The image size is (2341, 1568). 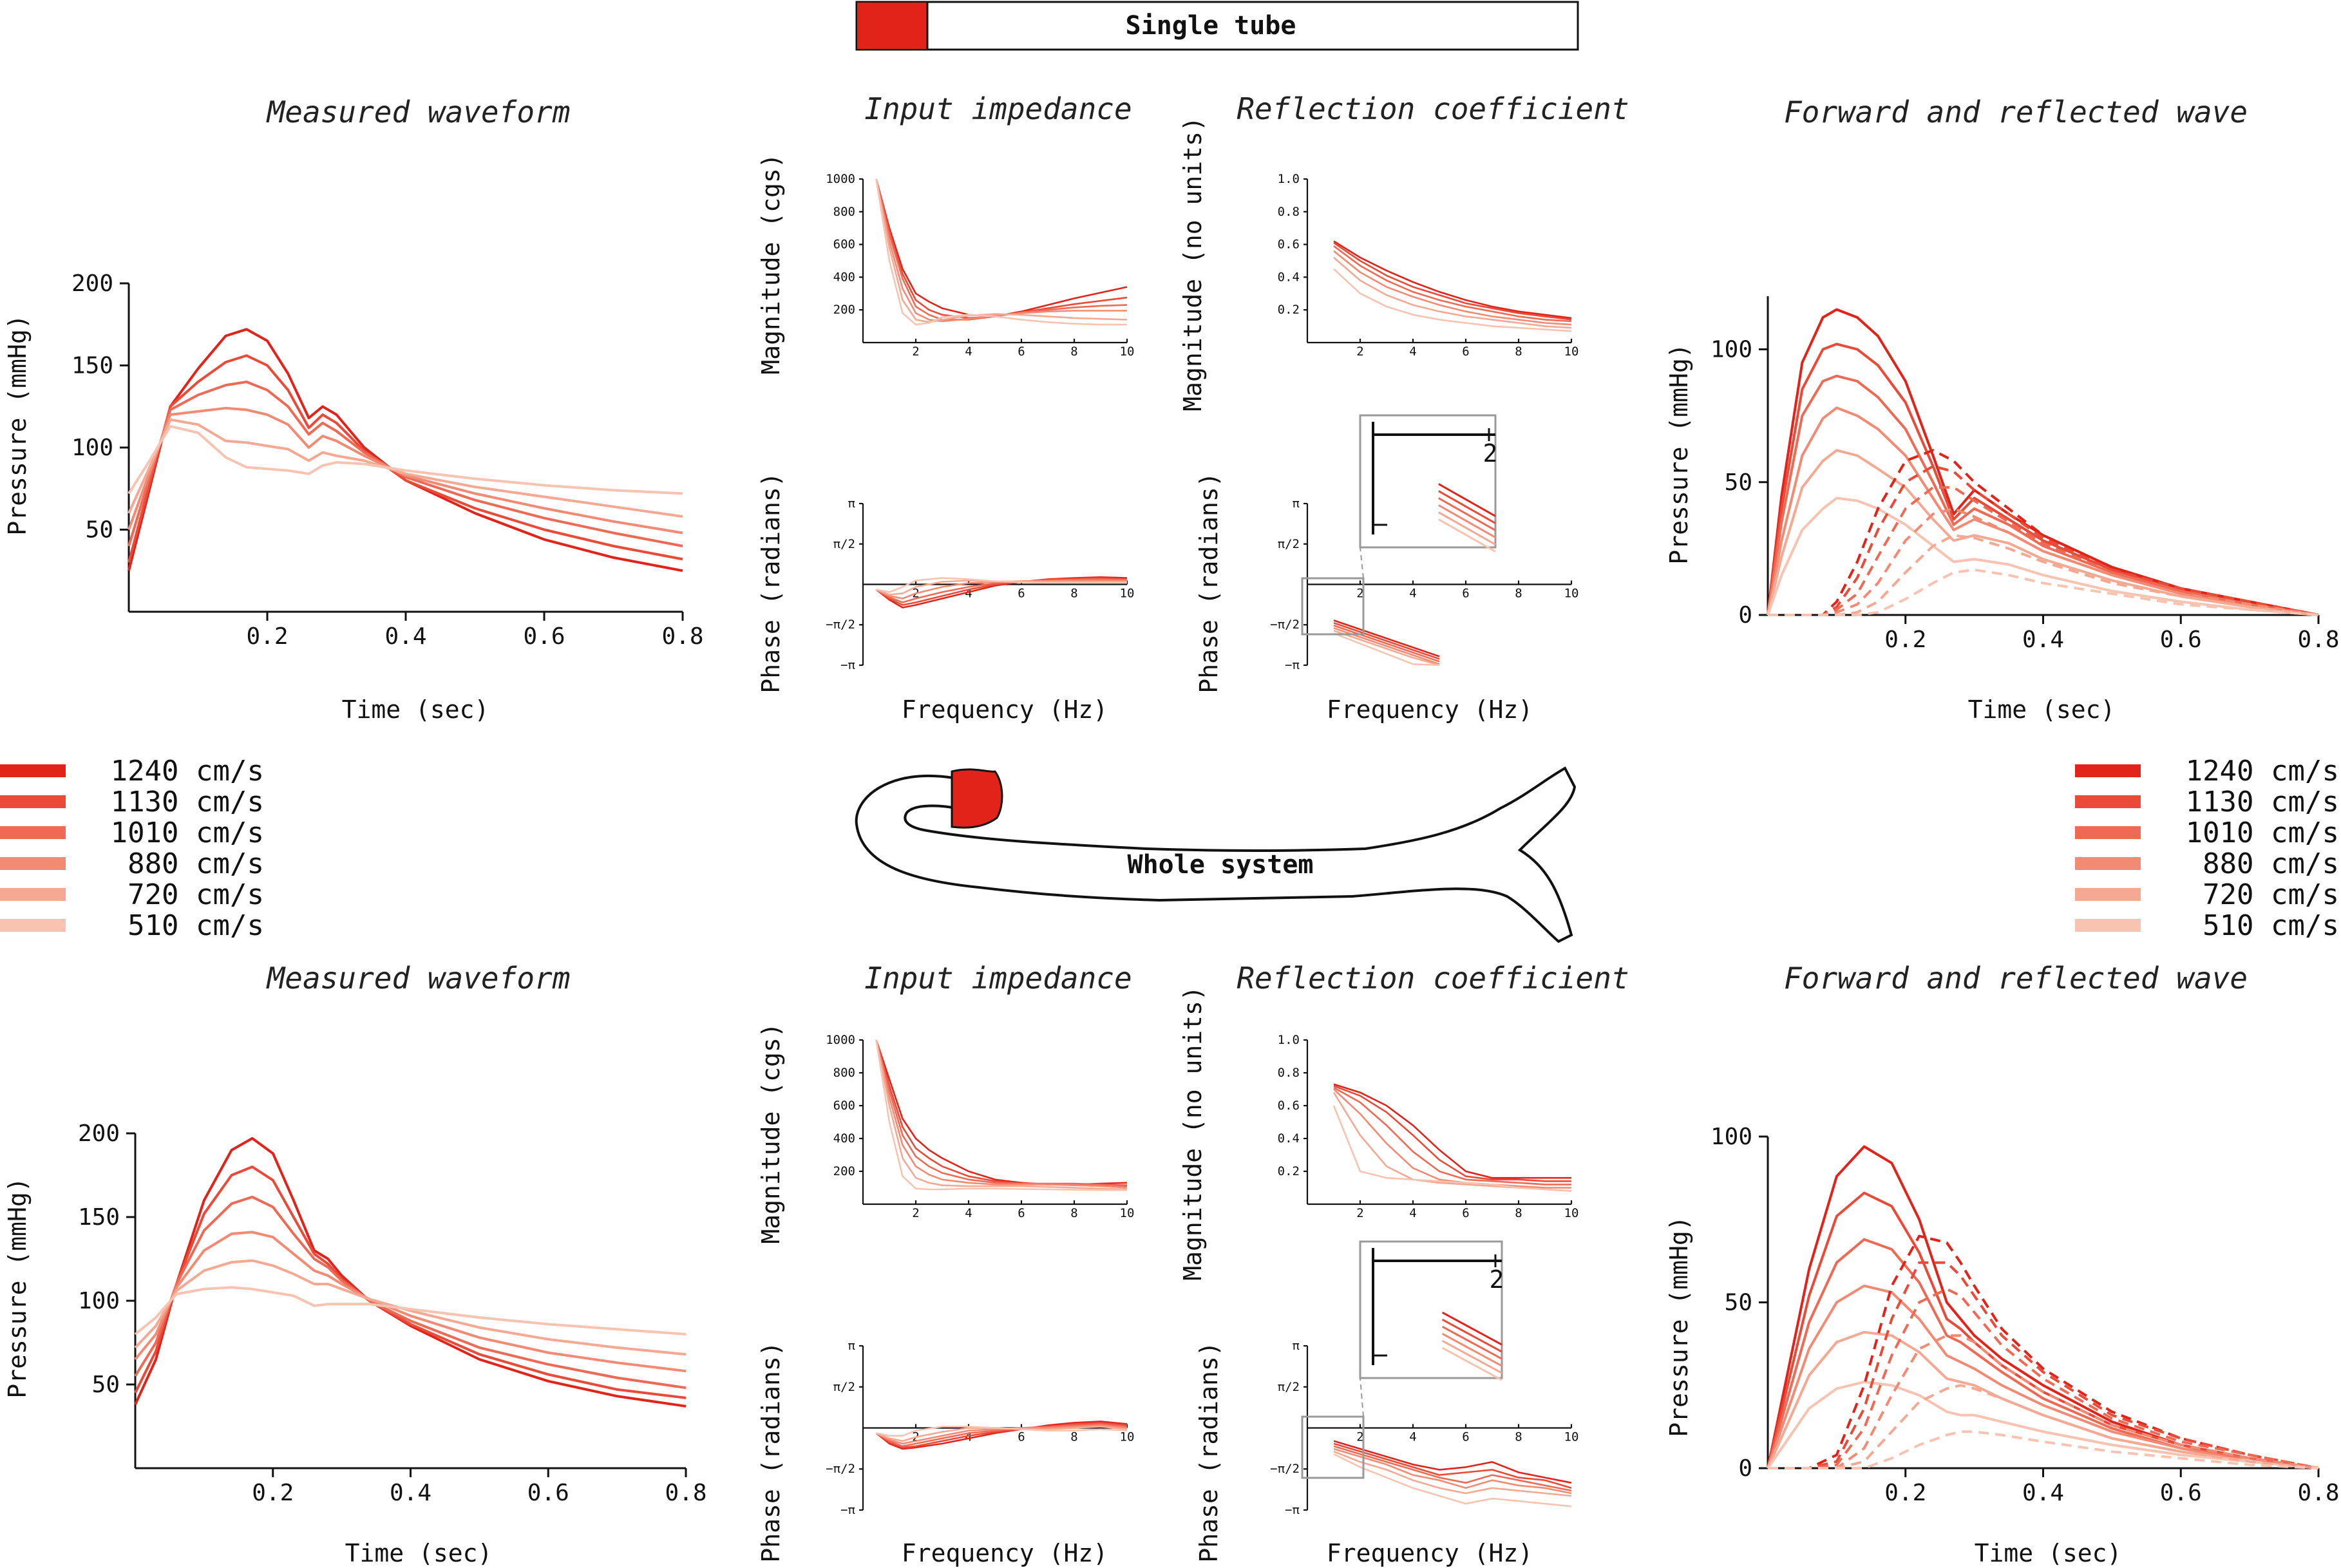 I want to click on xlabel-measured-top: Time (sec), so click(x=415, y=709).